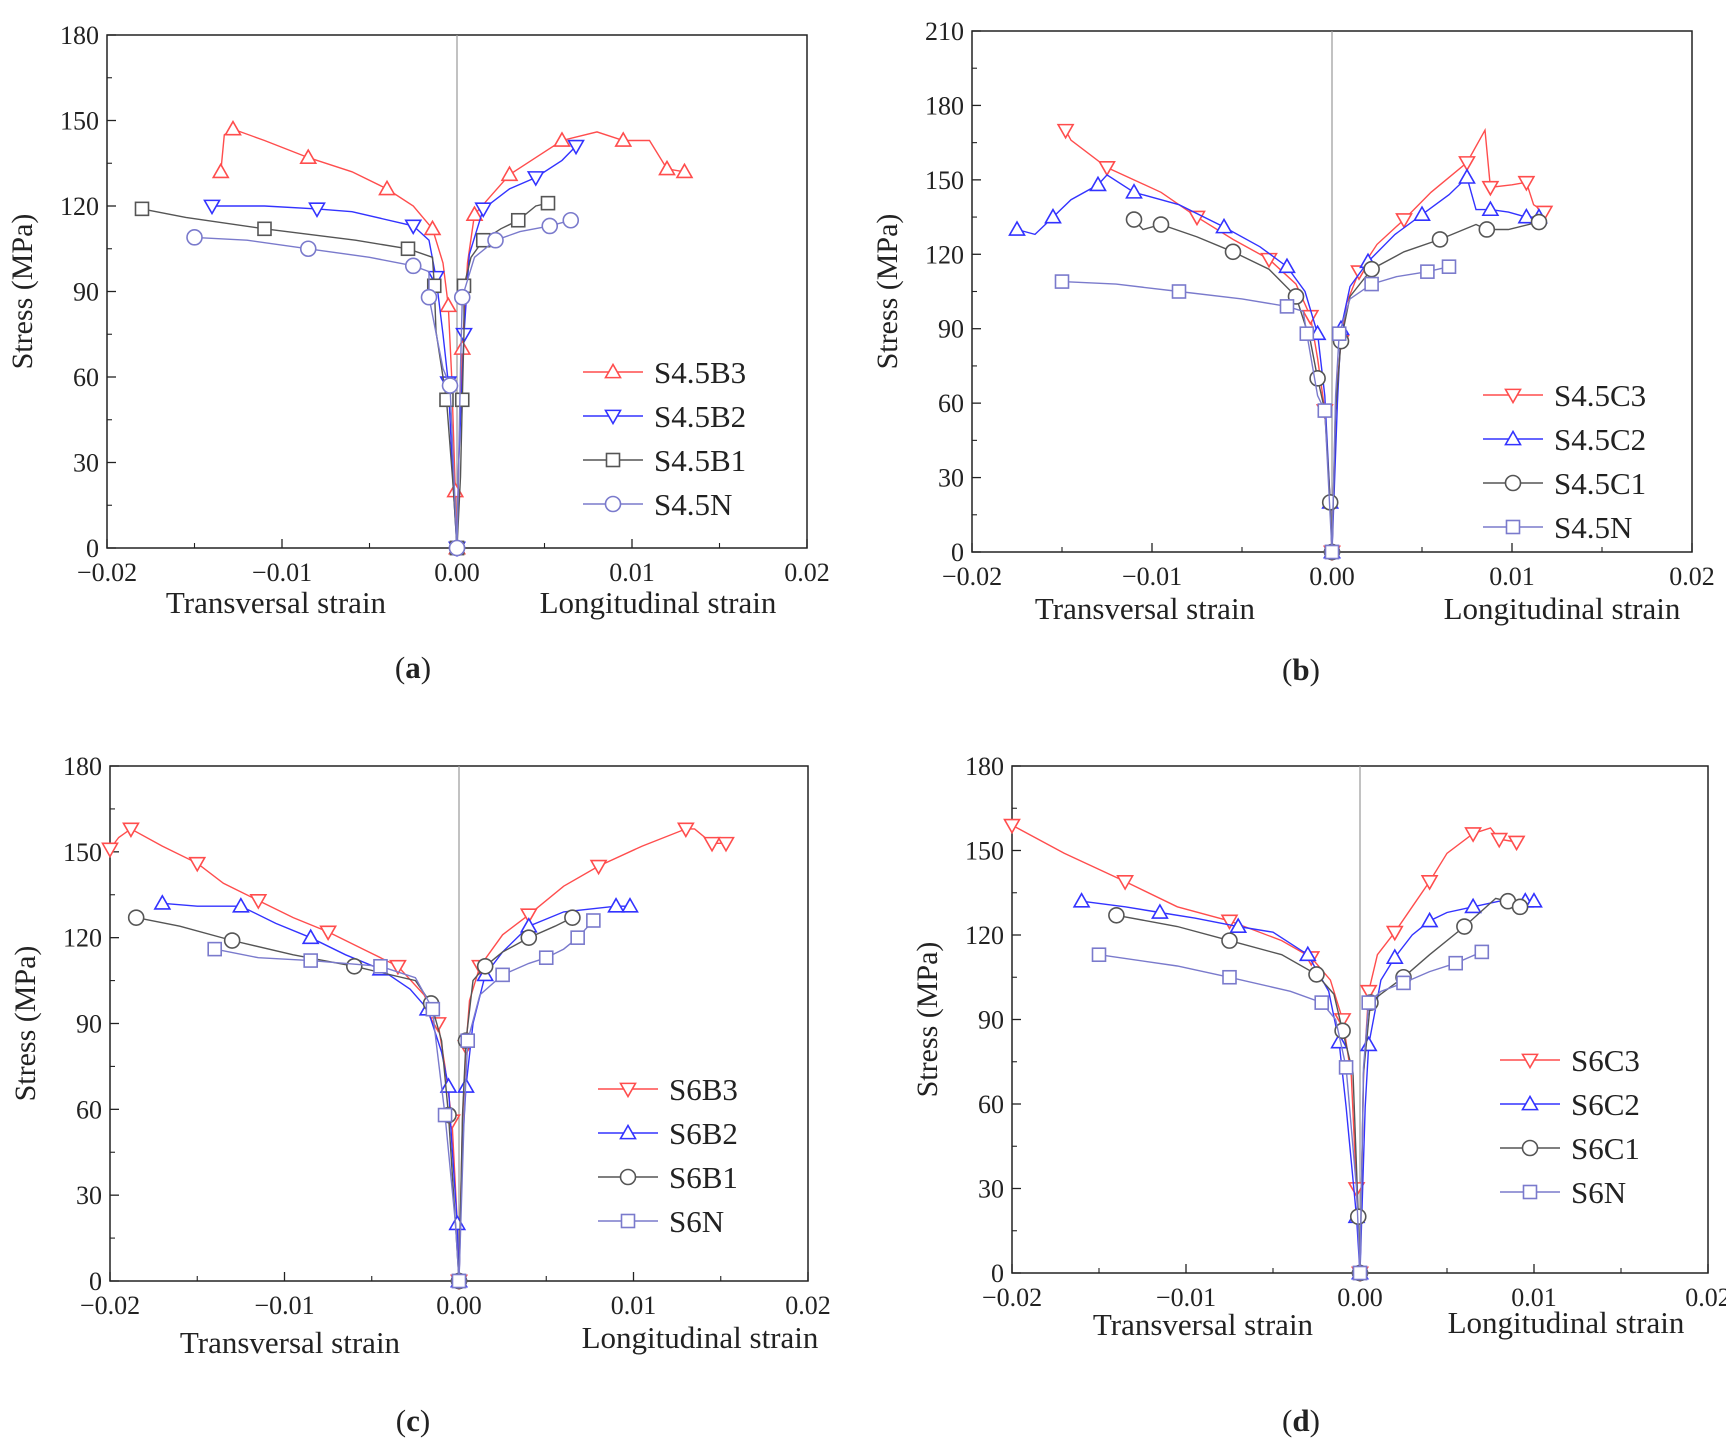 The height and width of the screenshot is (1456, 1726). What do you see at coordinates (1600, 395) in the screenshot?
I see `legend-label: S4.5C3` at bounding box center [1600, 395].